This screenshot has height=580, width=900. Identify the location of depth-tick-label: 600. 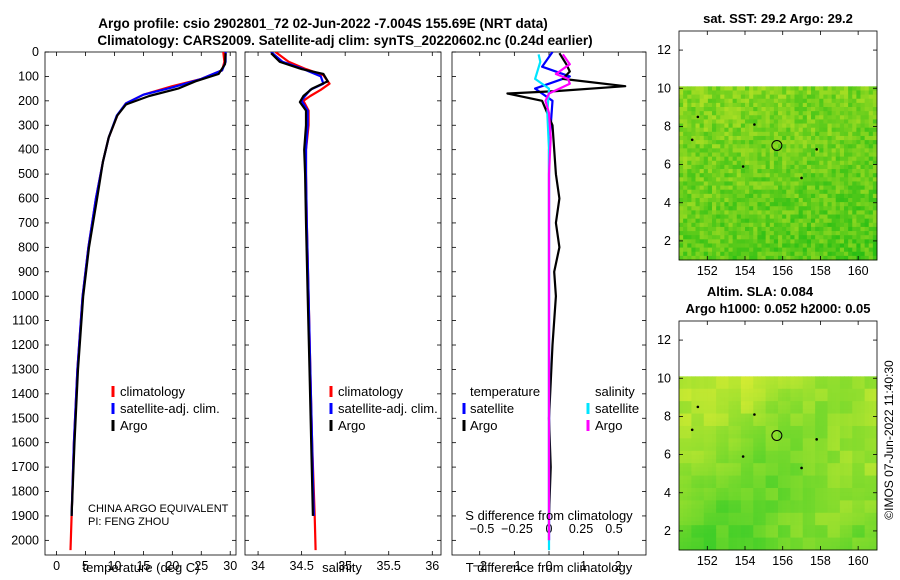
(28, 199).